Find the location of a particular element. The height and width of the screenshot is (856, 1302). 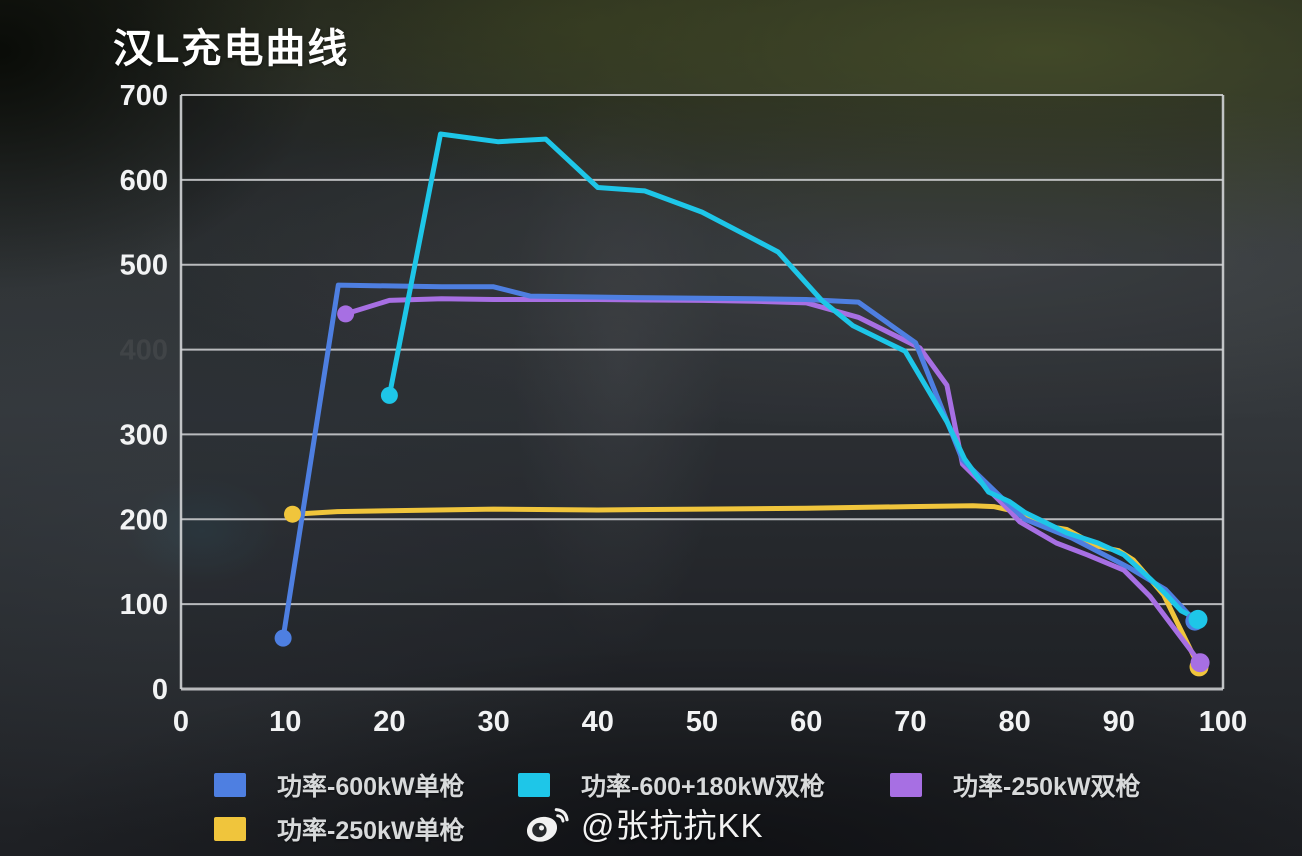

x-tick-label-70: 70 is located at coordinates (910, 722).